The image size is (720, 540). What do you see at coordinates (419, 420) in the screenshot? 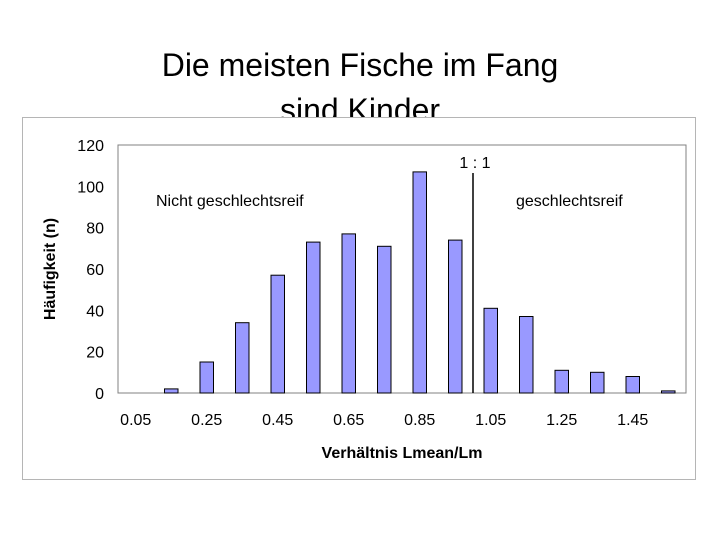
I see `x-tick-0.85: 0.85` at bounding box center [419, 420].